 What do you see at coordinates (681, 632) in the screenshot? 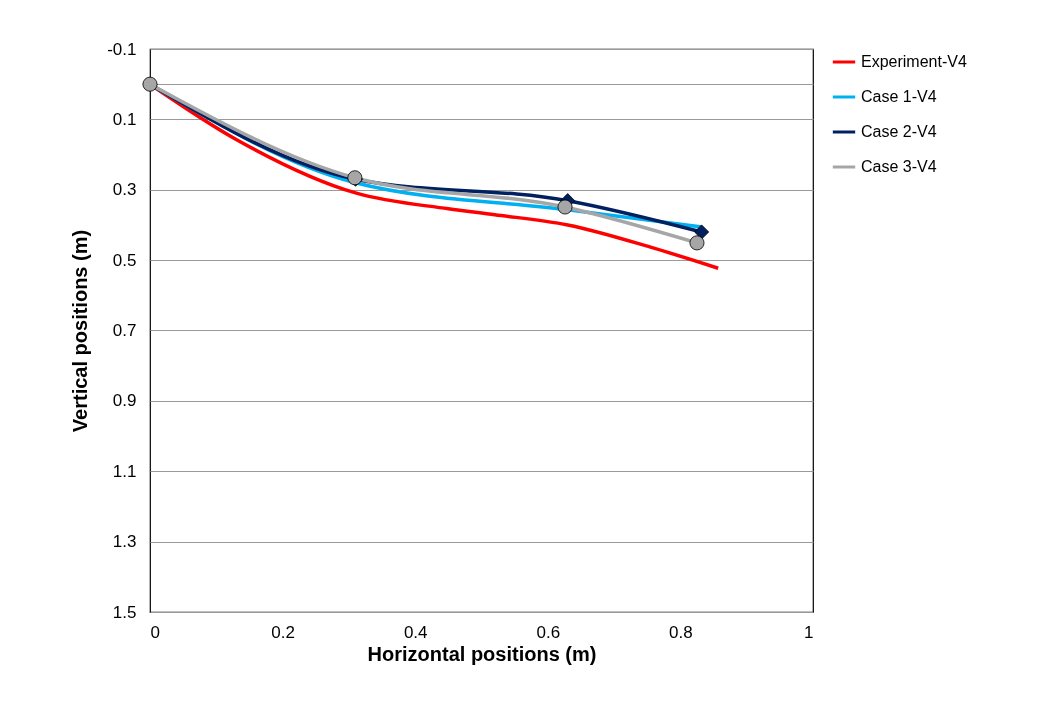
I see `x-tick-label: 0.8` at bounding box center [681, 632].